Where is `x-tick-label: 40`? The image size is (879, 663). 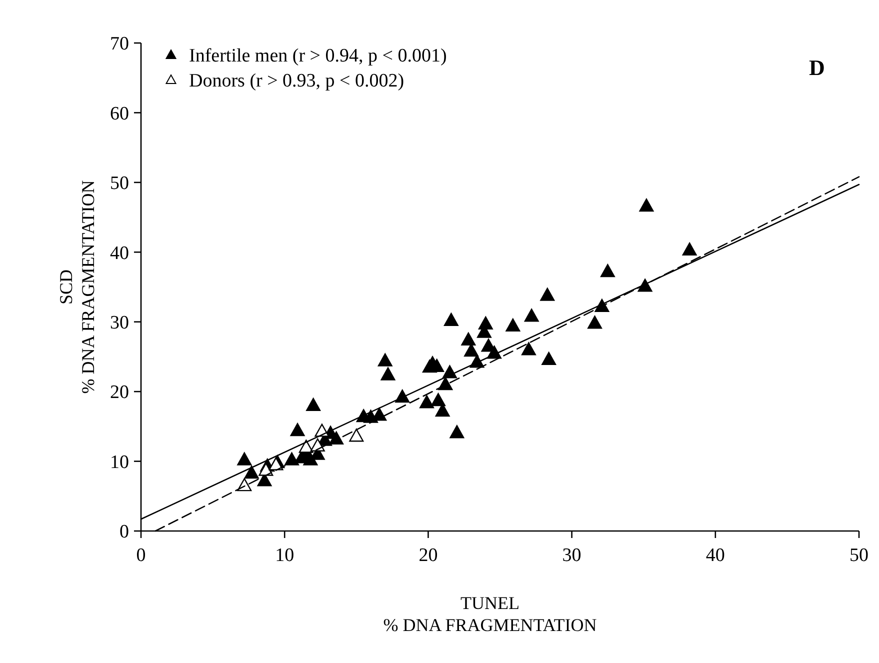
x-tick-label: 40 is located at coordinates (715, 555).